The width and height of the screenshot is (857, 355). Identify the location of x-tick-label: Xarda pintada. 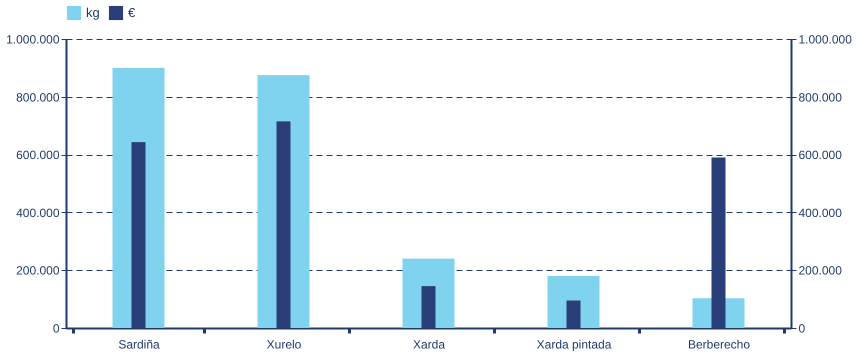
(574, 345).